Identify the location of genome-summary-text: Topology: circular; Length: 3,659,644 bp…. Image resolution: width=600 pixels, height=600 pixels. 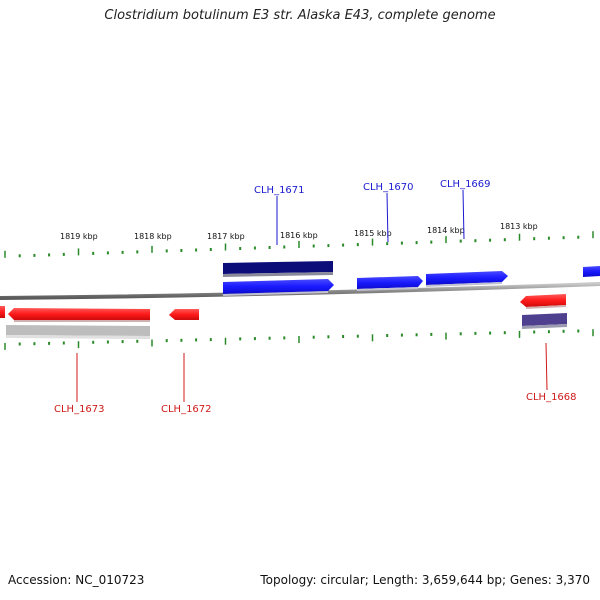
(425, 580).